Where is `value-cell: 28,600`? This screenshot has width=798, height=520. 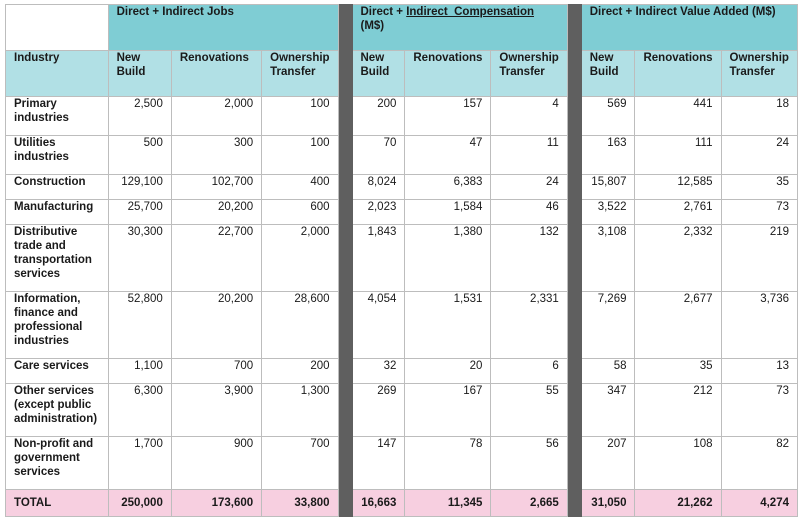
value-cell: 28,600 is located at coordinates (300, 325).